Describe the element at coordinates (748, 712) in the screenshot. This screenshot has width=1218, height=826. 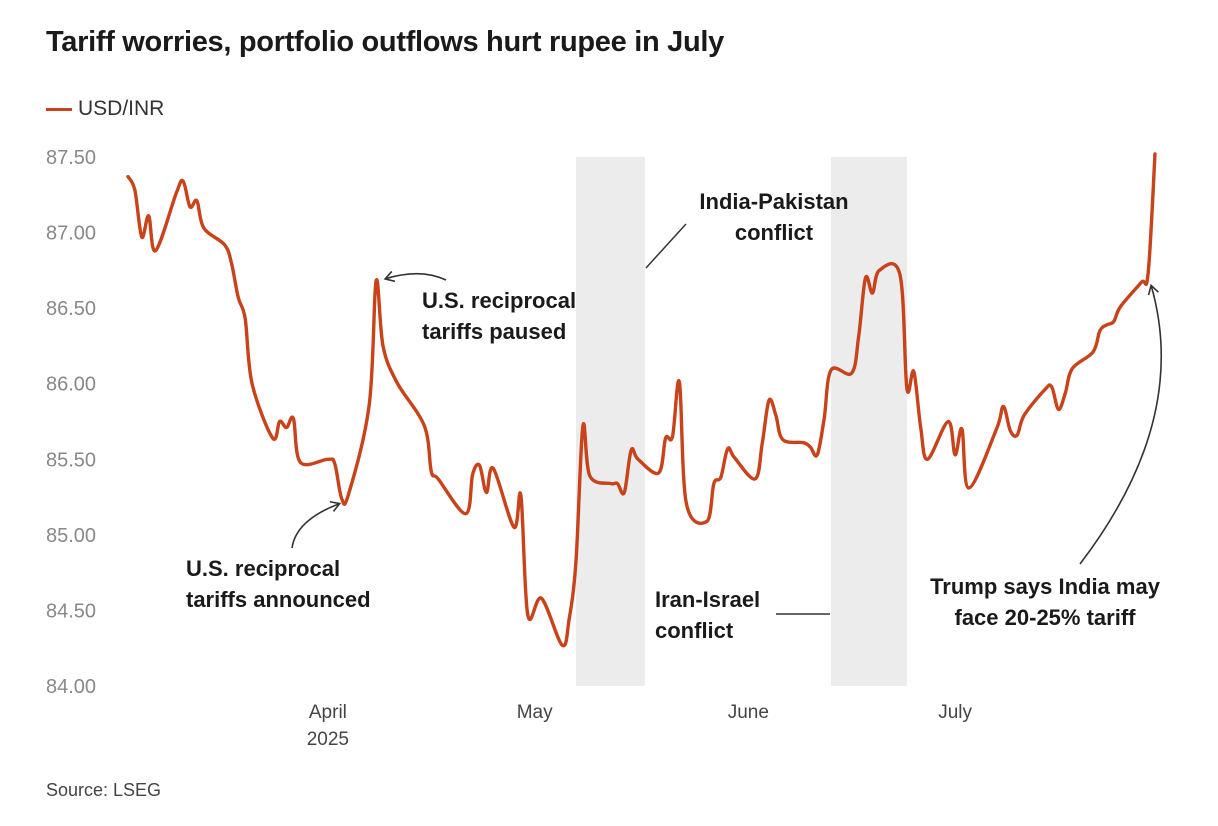
I see `x-tick-label: June` at that location.